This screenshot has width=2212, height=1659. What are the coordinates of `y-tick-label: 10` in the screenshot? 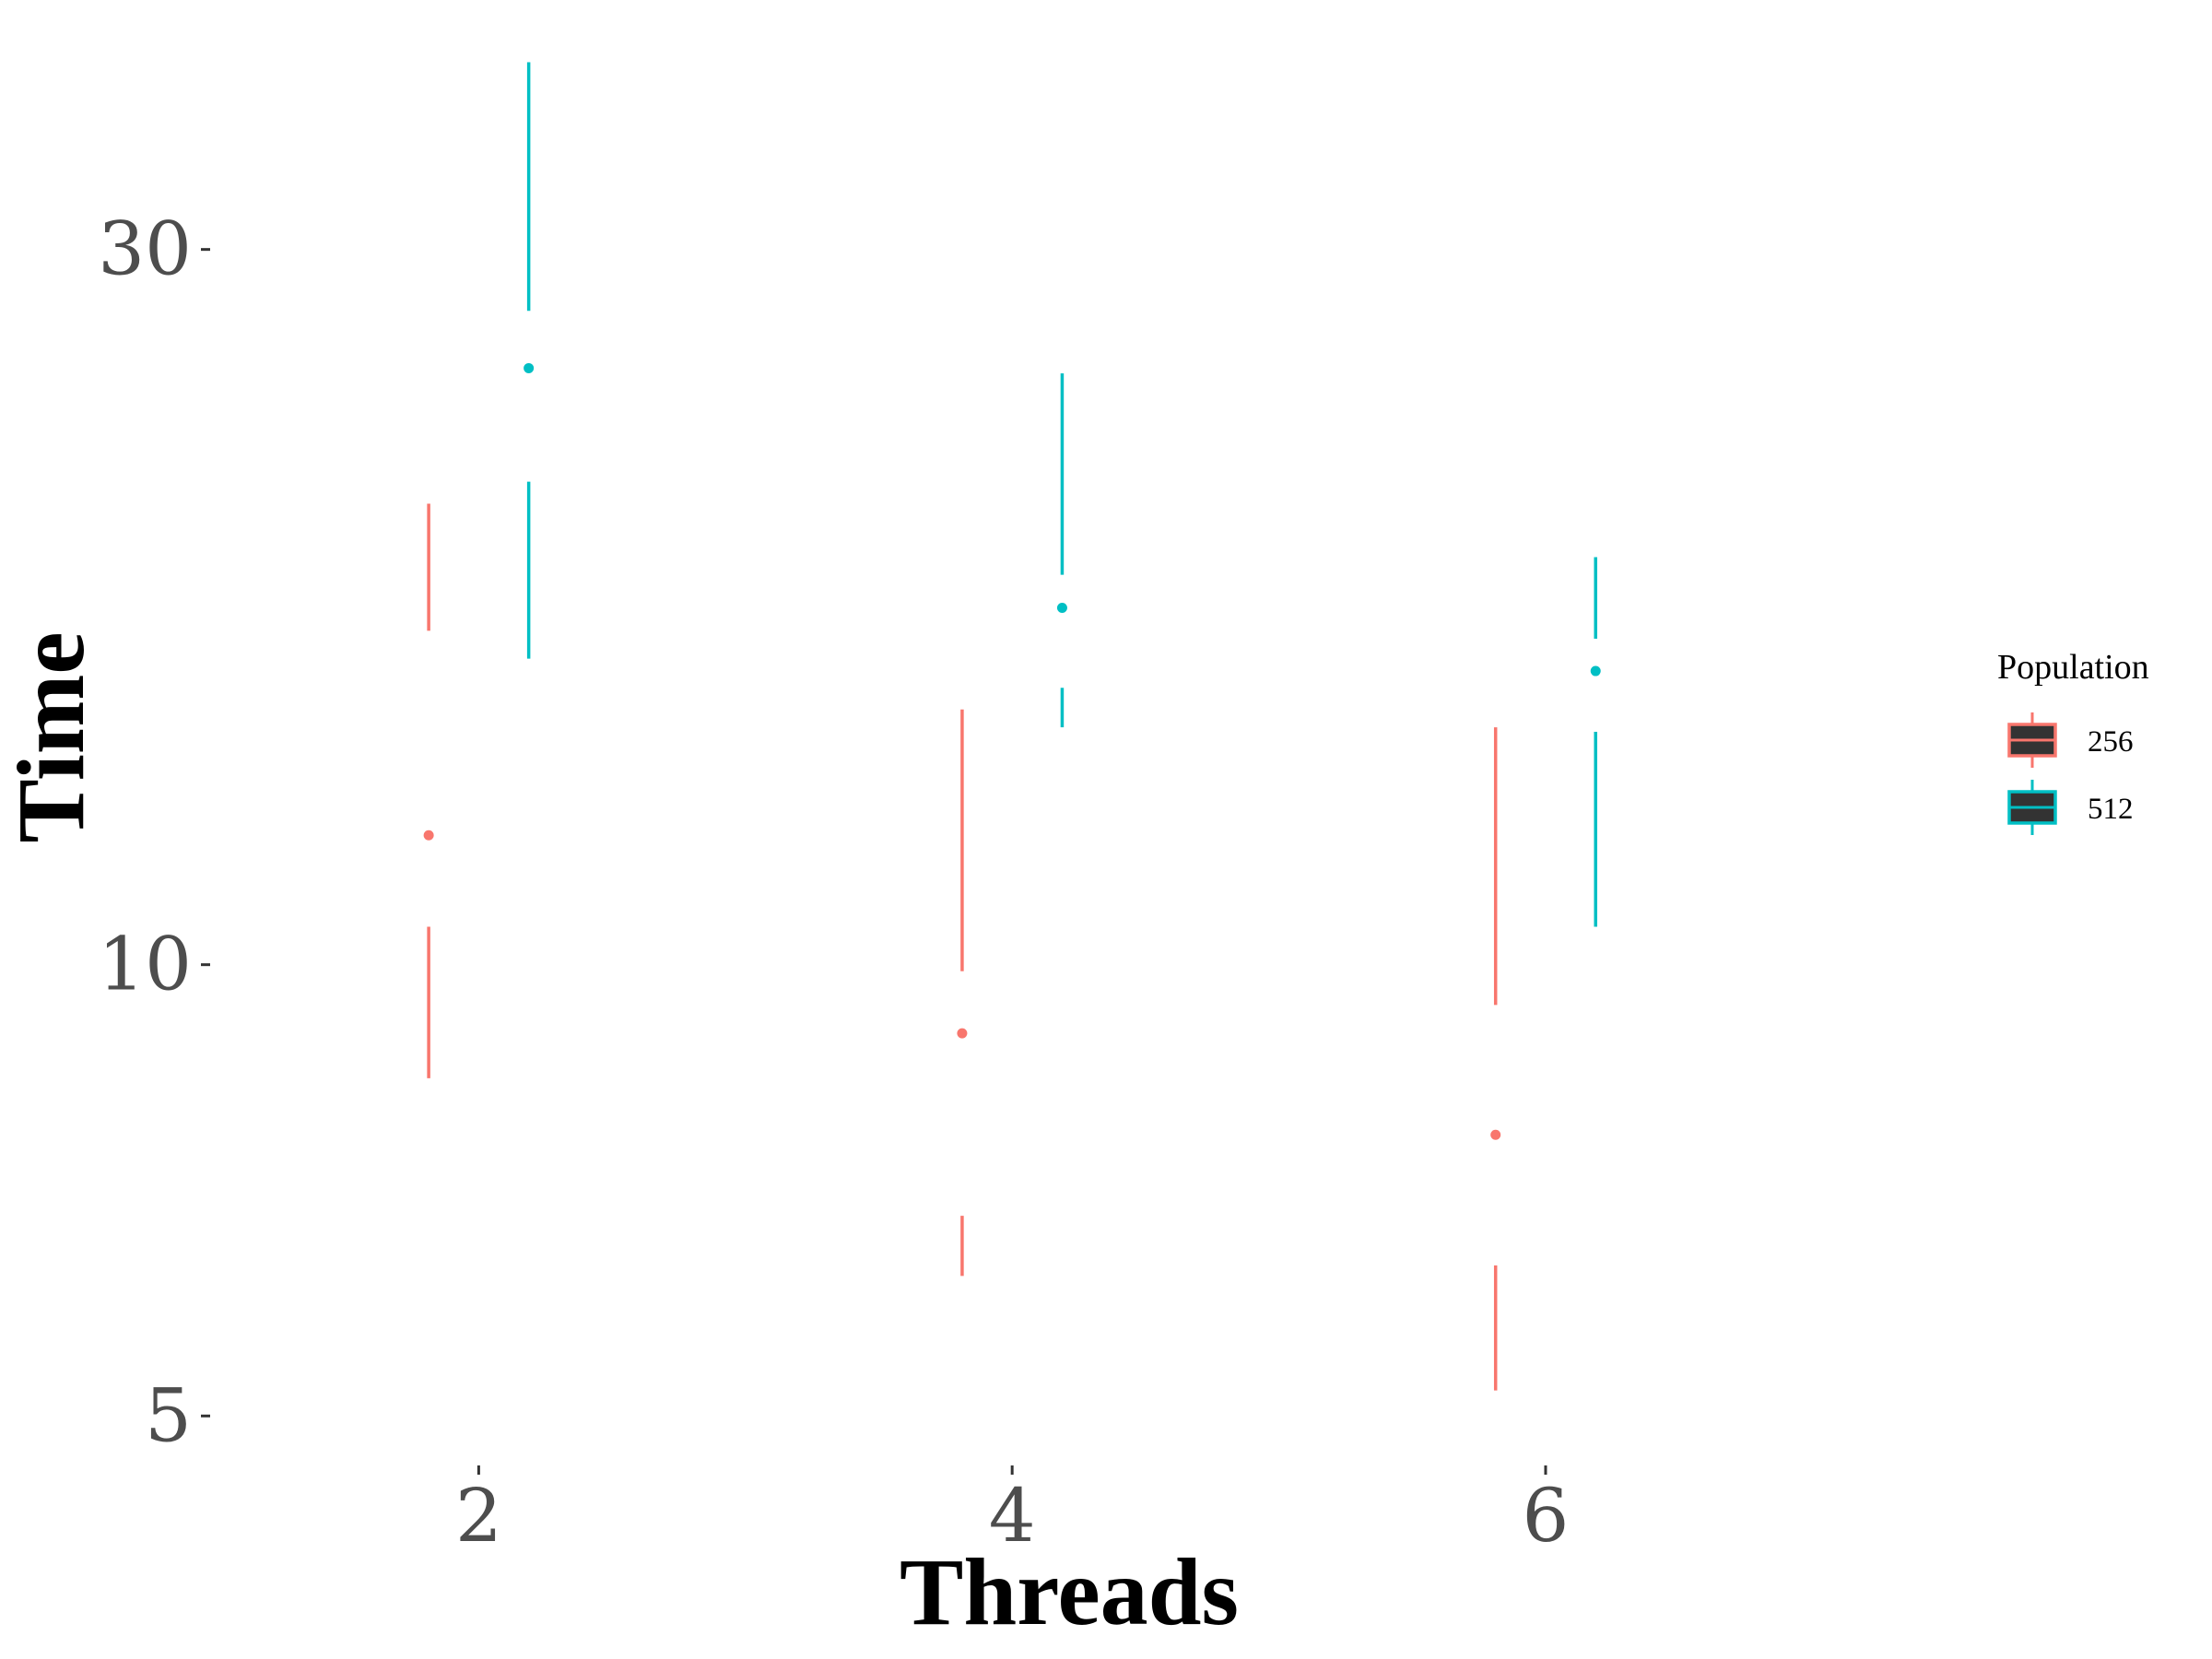 It's located at (145, 964).